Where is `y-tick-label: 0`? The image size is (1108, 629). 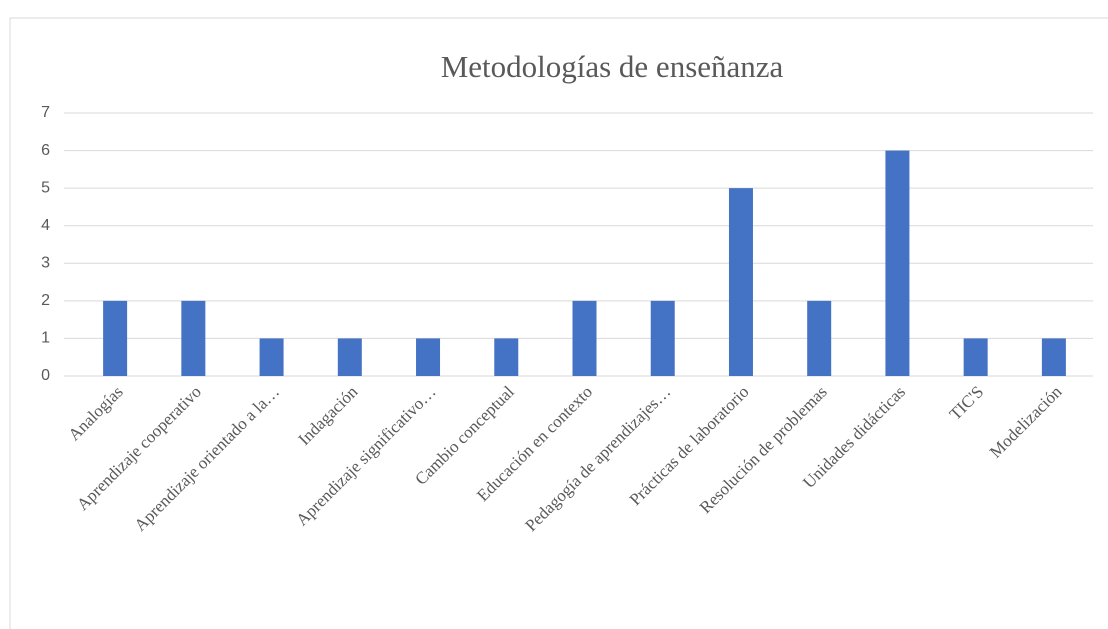
y-tick-label: 0 is located at coordinates (45, 375).